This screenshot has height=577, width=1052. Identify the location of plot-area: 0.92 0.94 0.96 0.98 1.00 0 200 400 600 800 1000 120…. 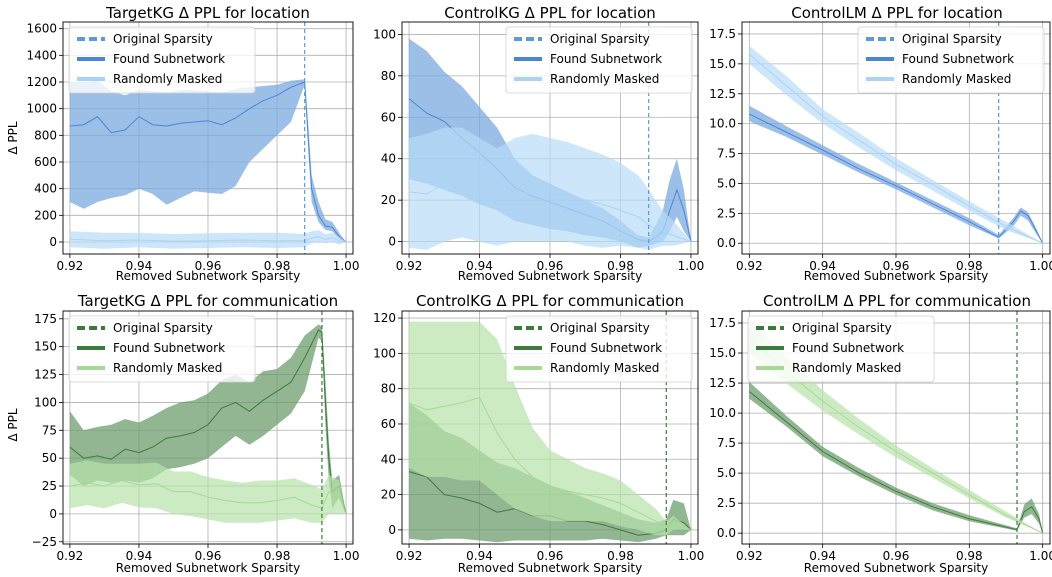
(193, 147).